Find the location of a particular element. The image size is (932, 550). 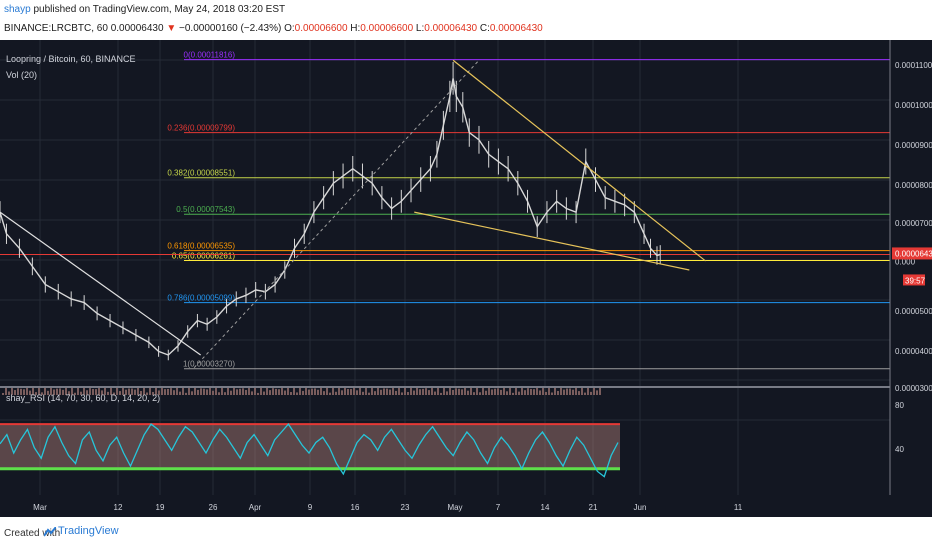

tradingview-brand: TradingView is located at coordinates (88, 531).